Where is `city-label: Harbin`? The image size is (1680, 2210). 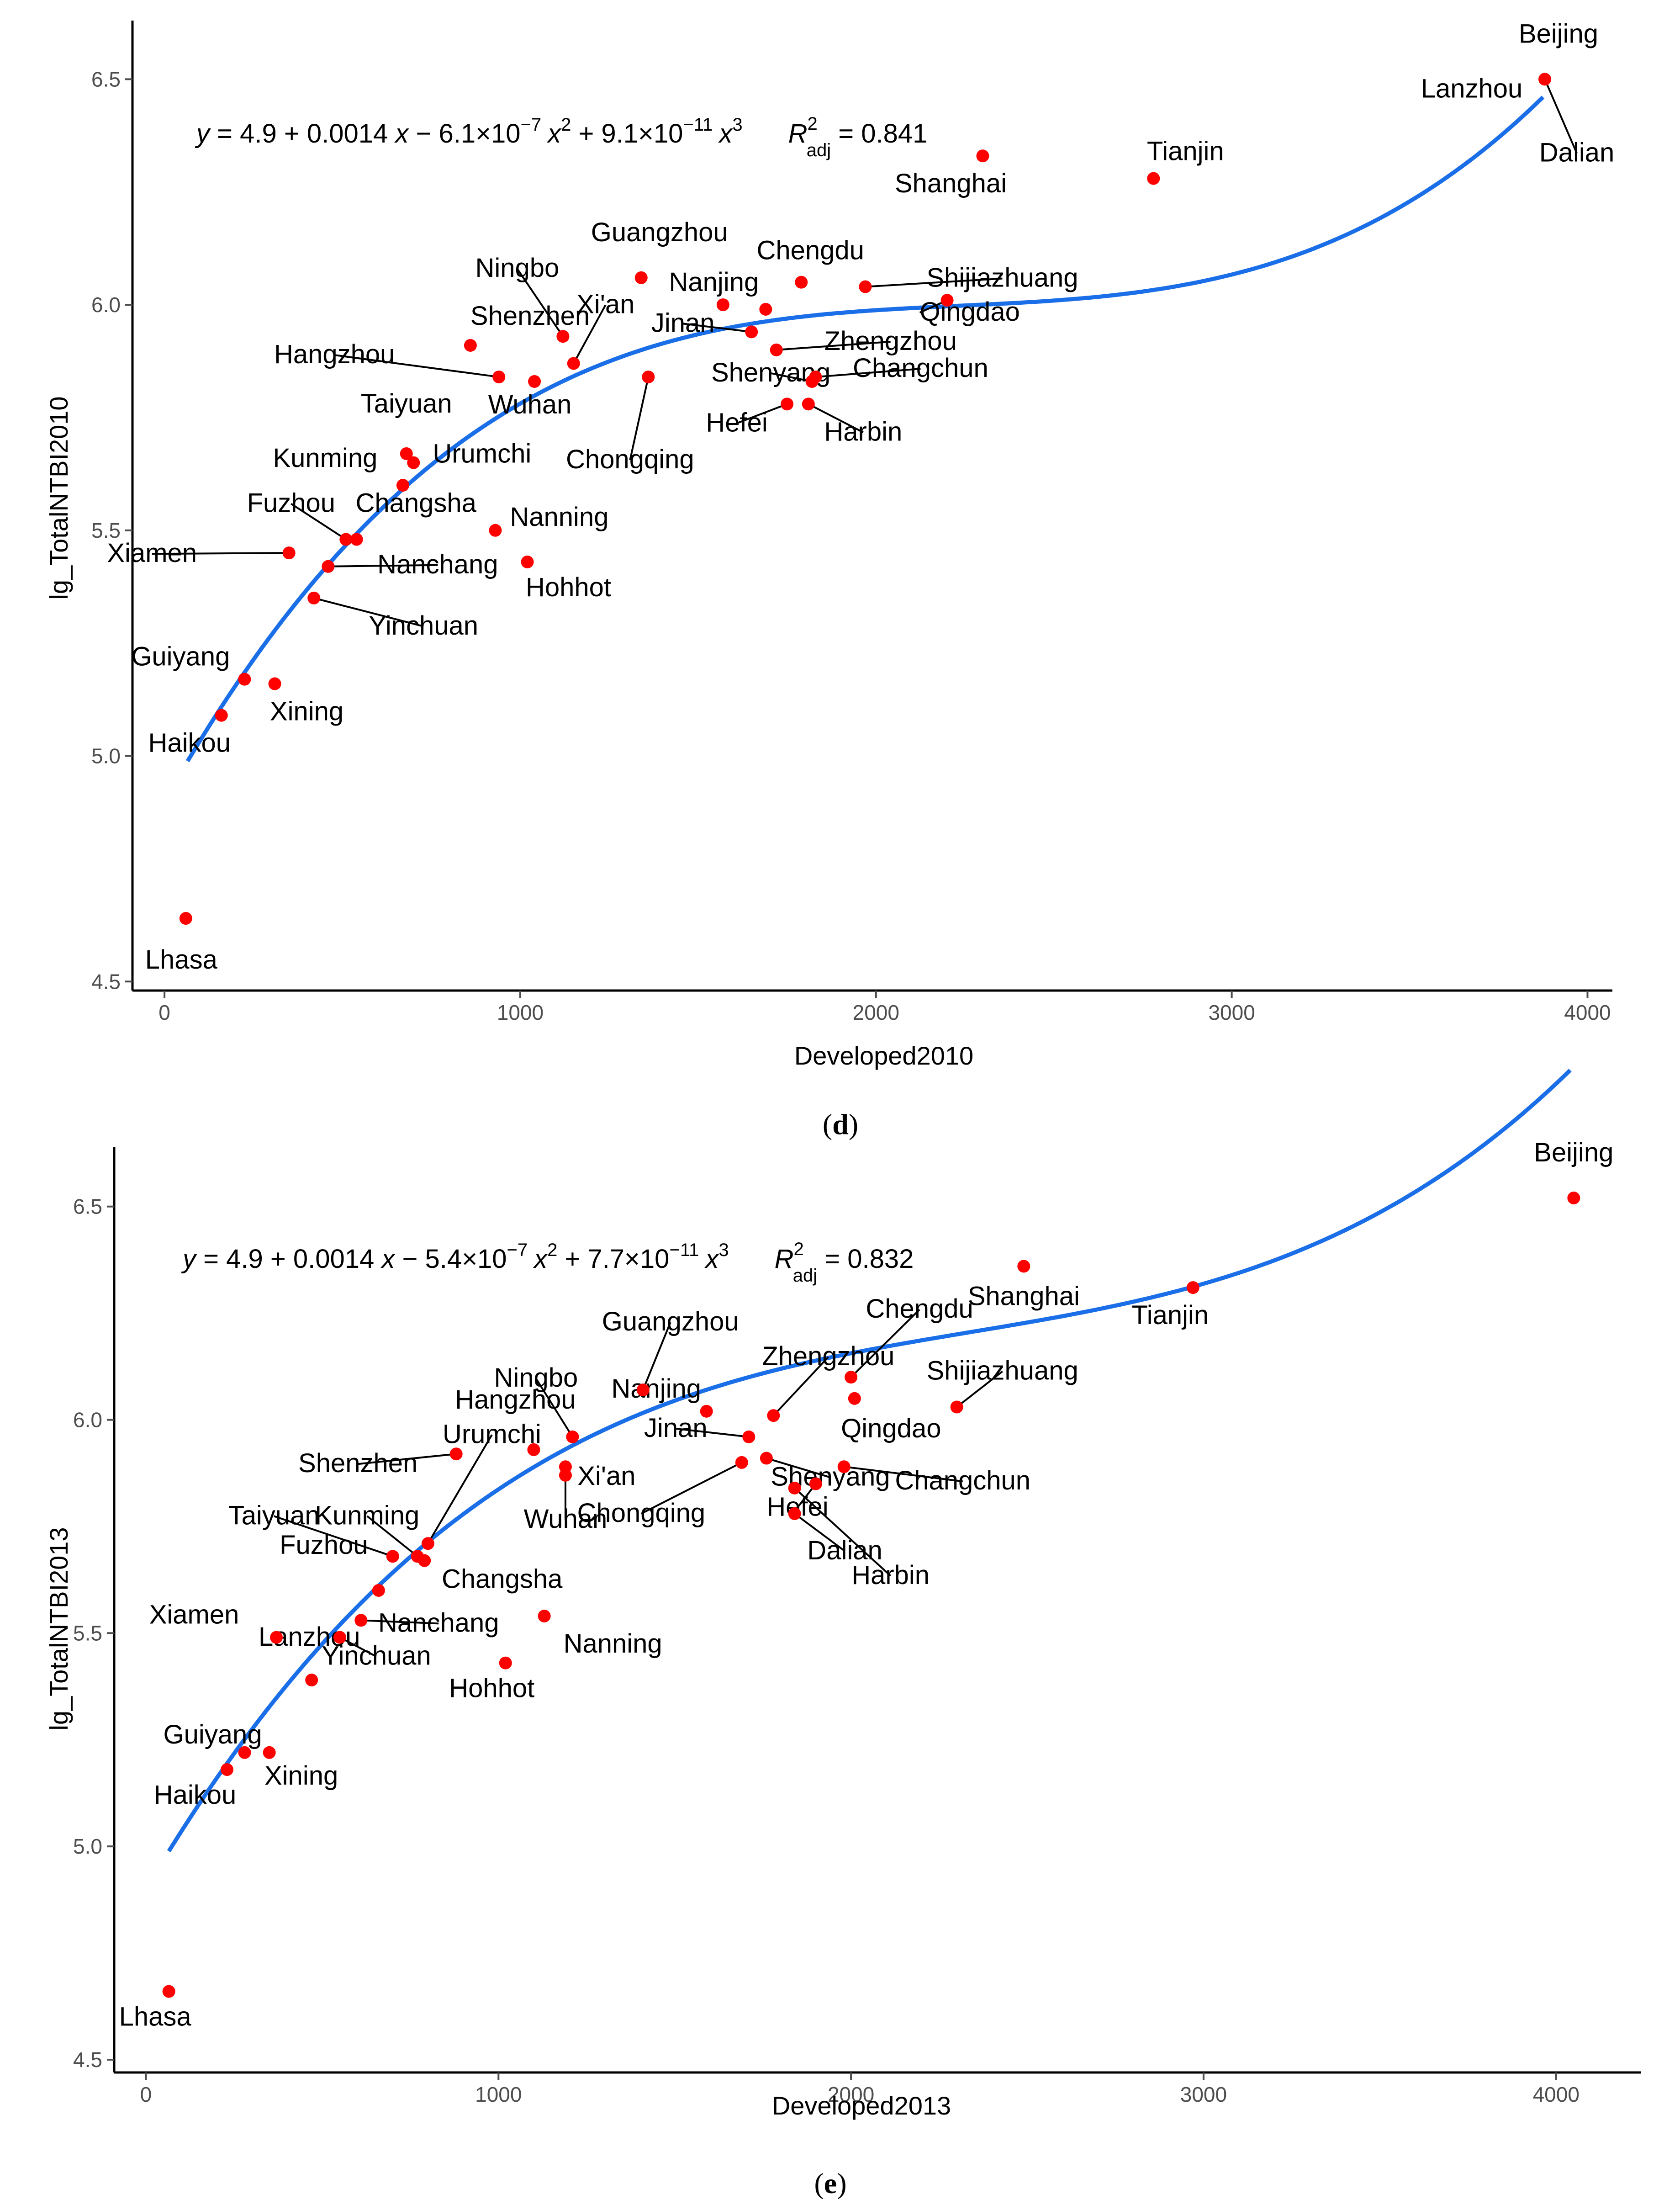 city-label: Harbin is located at coordinates (863, 432).